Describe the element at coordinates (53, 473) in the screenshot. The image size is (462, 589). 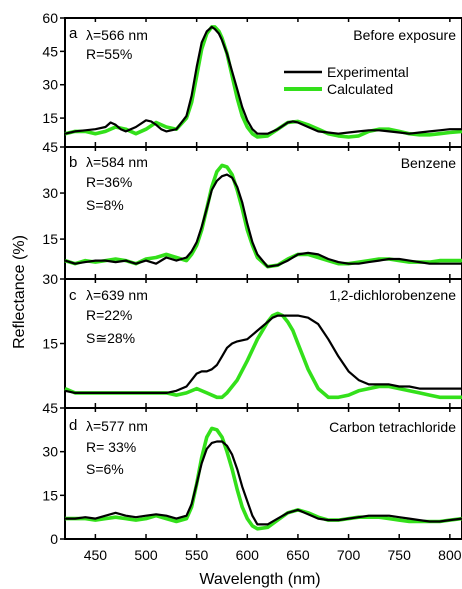
I see `y-axis-ticks: 0 15 30 45` at that location.